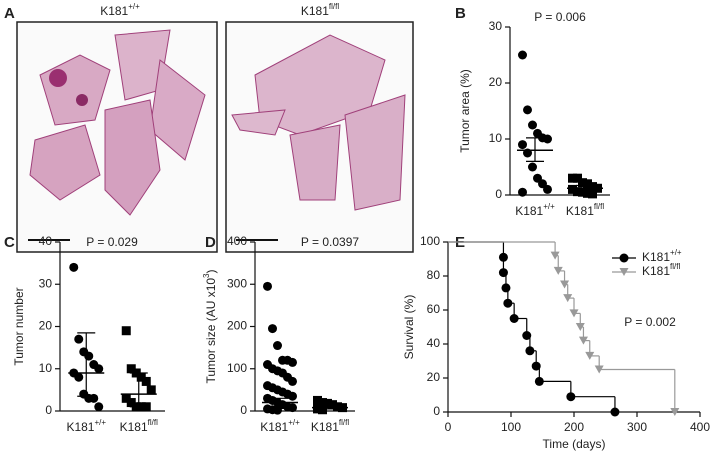 The image size is (712, 461). What do you see at coordinates (448, 427) in the screenshot?
I see `x-tick-label: 0` at bounding box center [448, 427].